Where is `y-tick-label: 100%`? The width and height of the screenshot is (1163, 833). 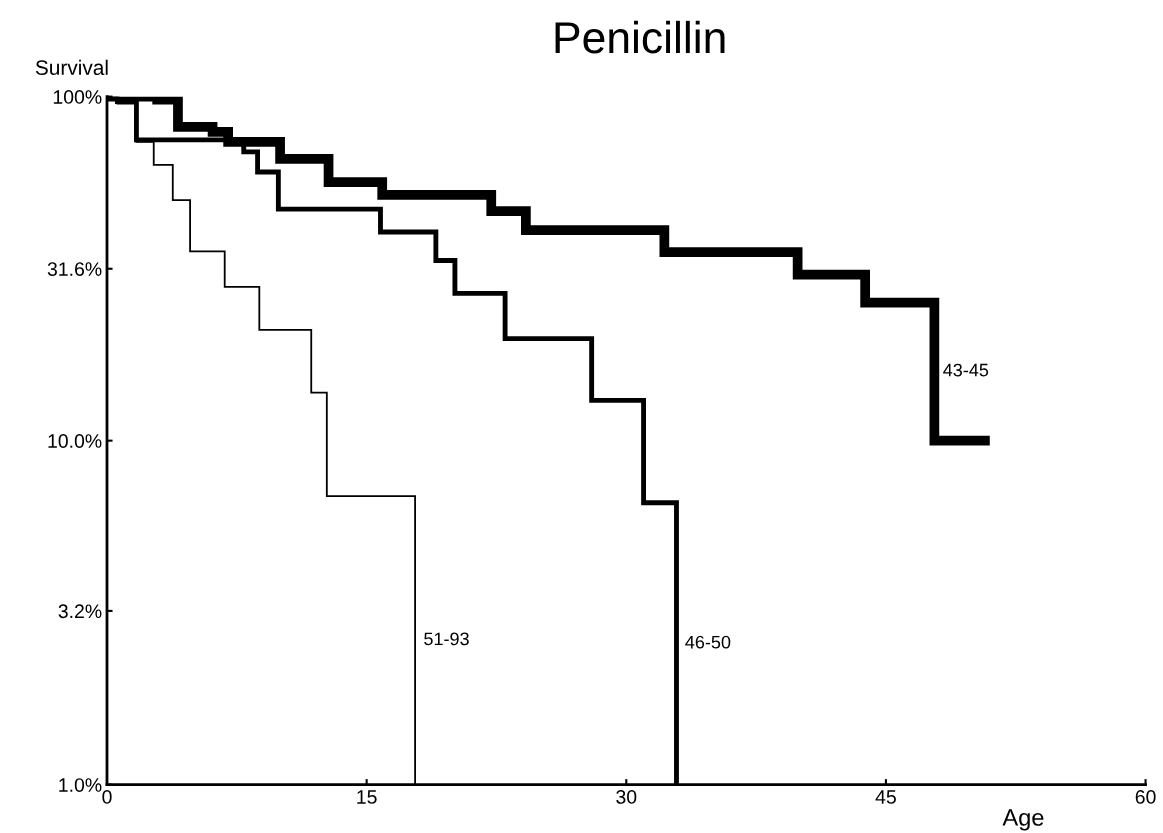 y-tick-label: 100% is located at coordinates (77, 97).